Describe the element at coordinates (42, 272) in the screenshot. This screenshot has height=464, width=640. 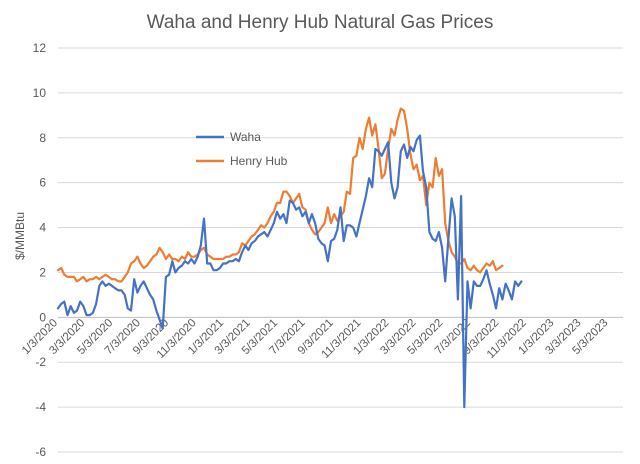
I see `y-tick-label: 2` at that location.